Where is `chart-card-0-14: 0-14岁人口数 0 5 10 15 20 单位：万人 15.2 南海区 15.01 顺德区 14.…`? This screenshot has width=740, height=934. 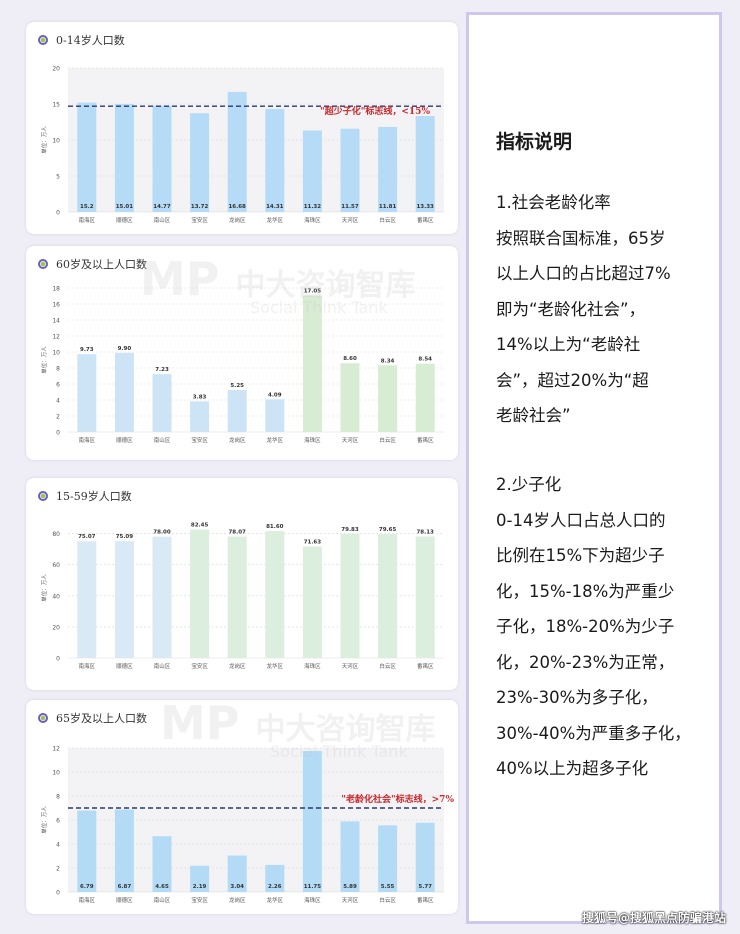
chart-card-0-14: 0-14岁人口数 0 5 10 15 20 单位：万人 15.2 南海区 15.01 顺德区 14.… is located at coordinates (242, 128).